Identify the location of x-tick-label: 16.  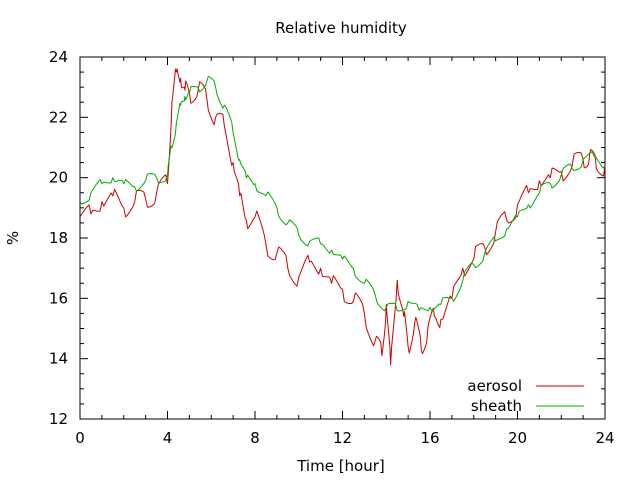
(429, 438).